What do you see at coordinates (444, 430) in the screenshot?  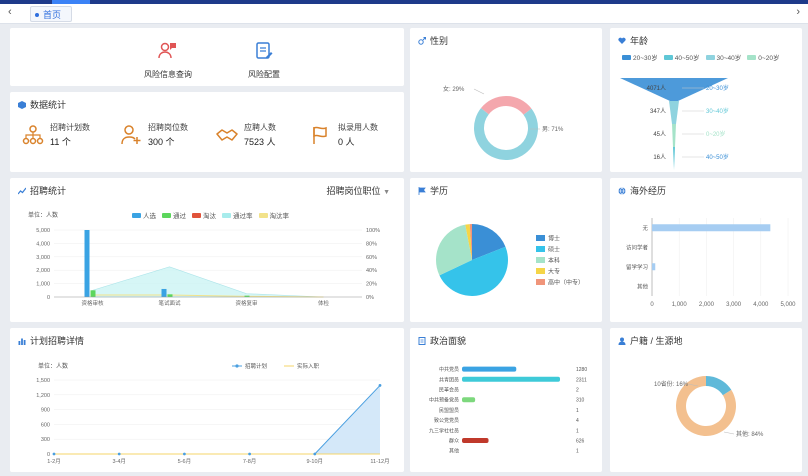 I see `policy-label: 九三学社社员` at bounding box center [444, 430].